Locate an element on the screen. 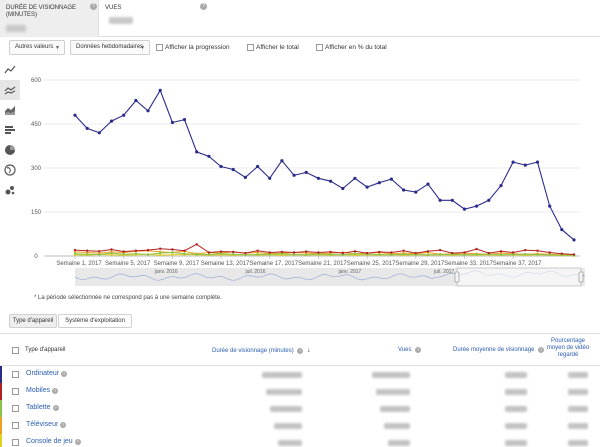  metric-tab-watch-time: DURÉE DE VISIONNAGE (MINUTES) ? is located at coordinates (49, 18).